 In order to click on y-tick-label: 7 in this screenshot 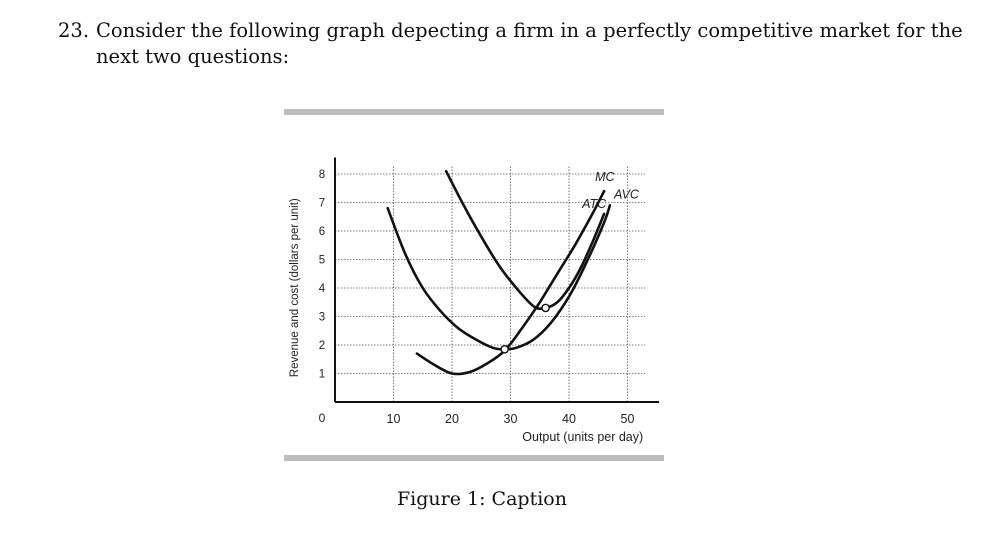, I will do `click(322, 204)`.